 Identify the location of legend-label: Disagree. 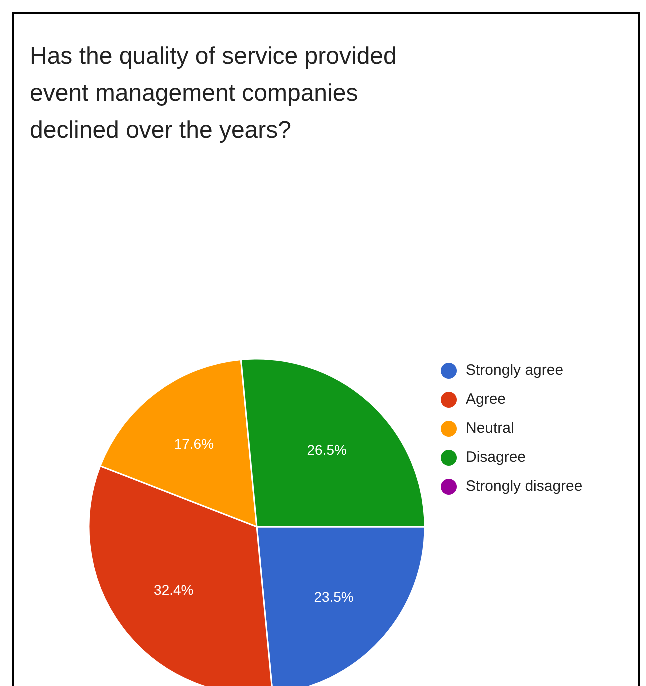
(496, 457).